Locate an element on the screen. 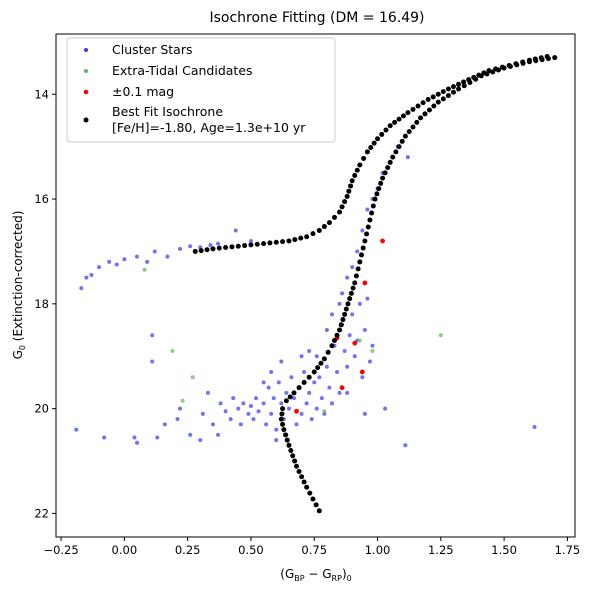 The width and height of the screenshot is (589, 590). series-extra-tidal-candidates is located at coordinates (292, 340).